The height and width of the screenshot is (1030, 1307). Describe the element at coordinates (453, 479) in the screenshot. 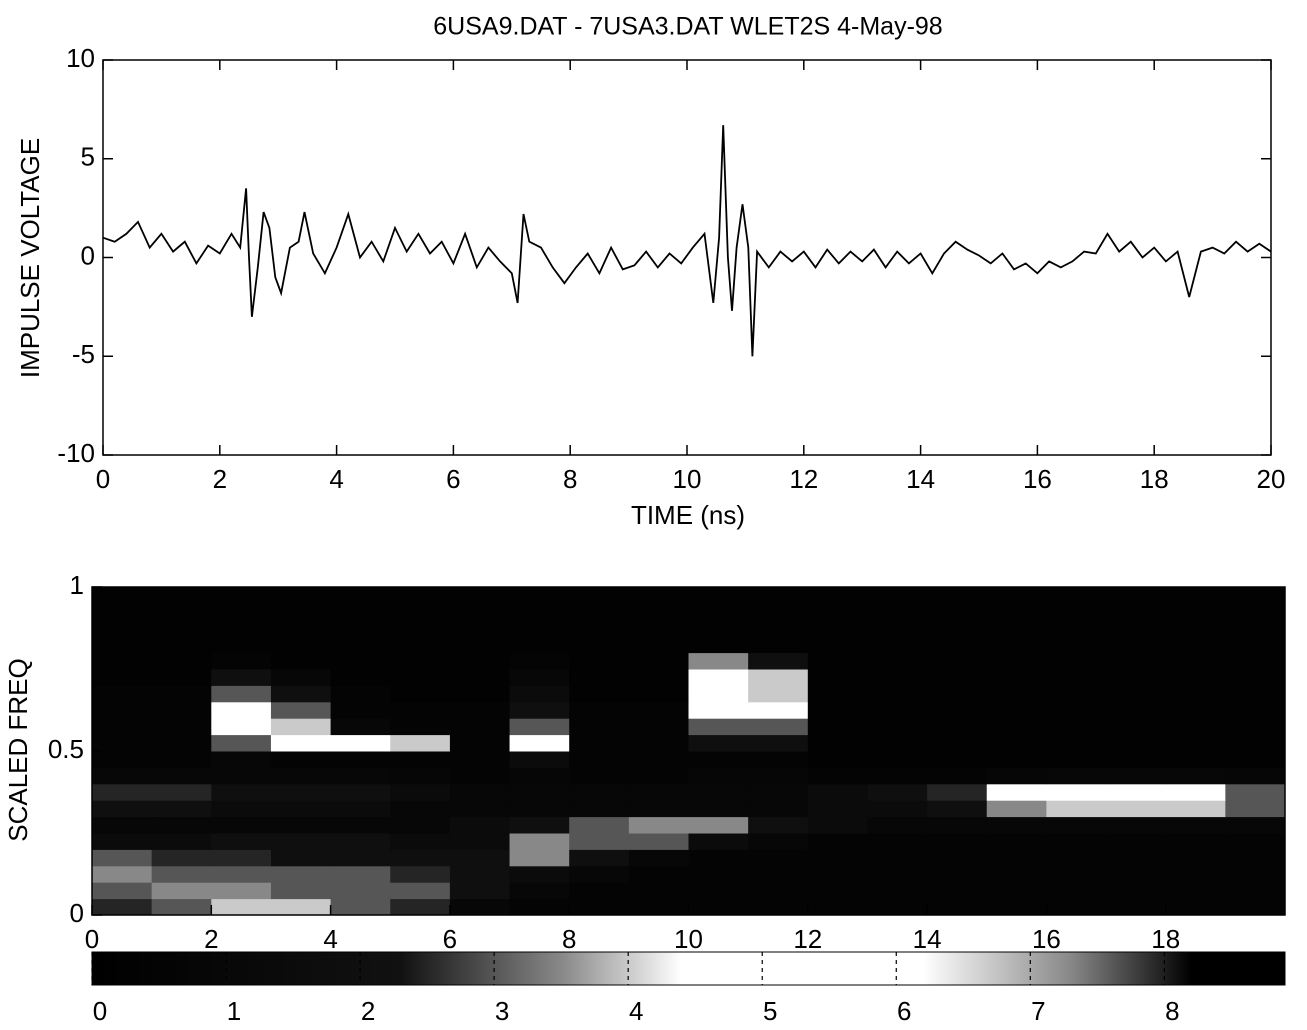

I see `x-tick-label: 6` at that location.